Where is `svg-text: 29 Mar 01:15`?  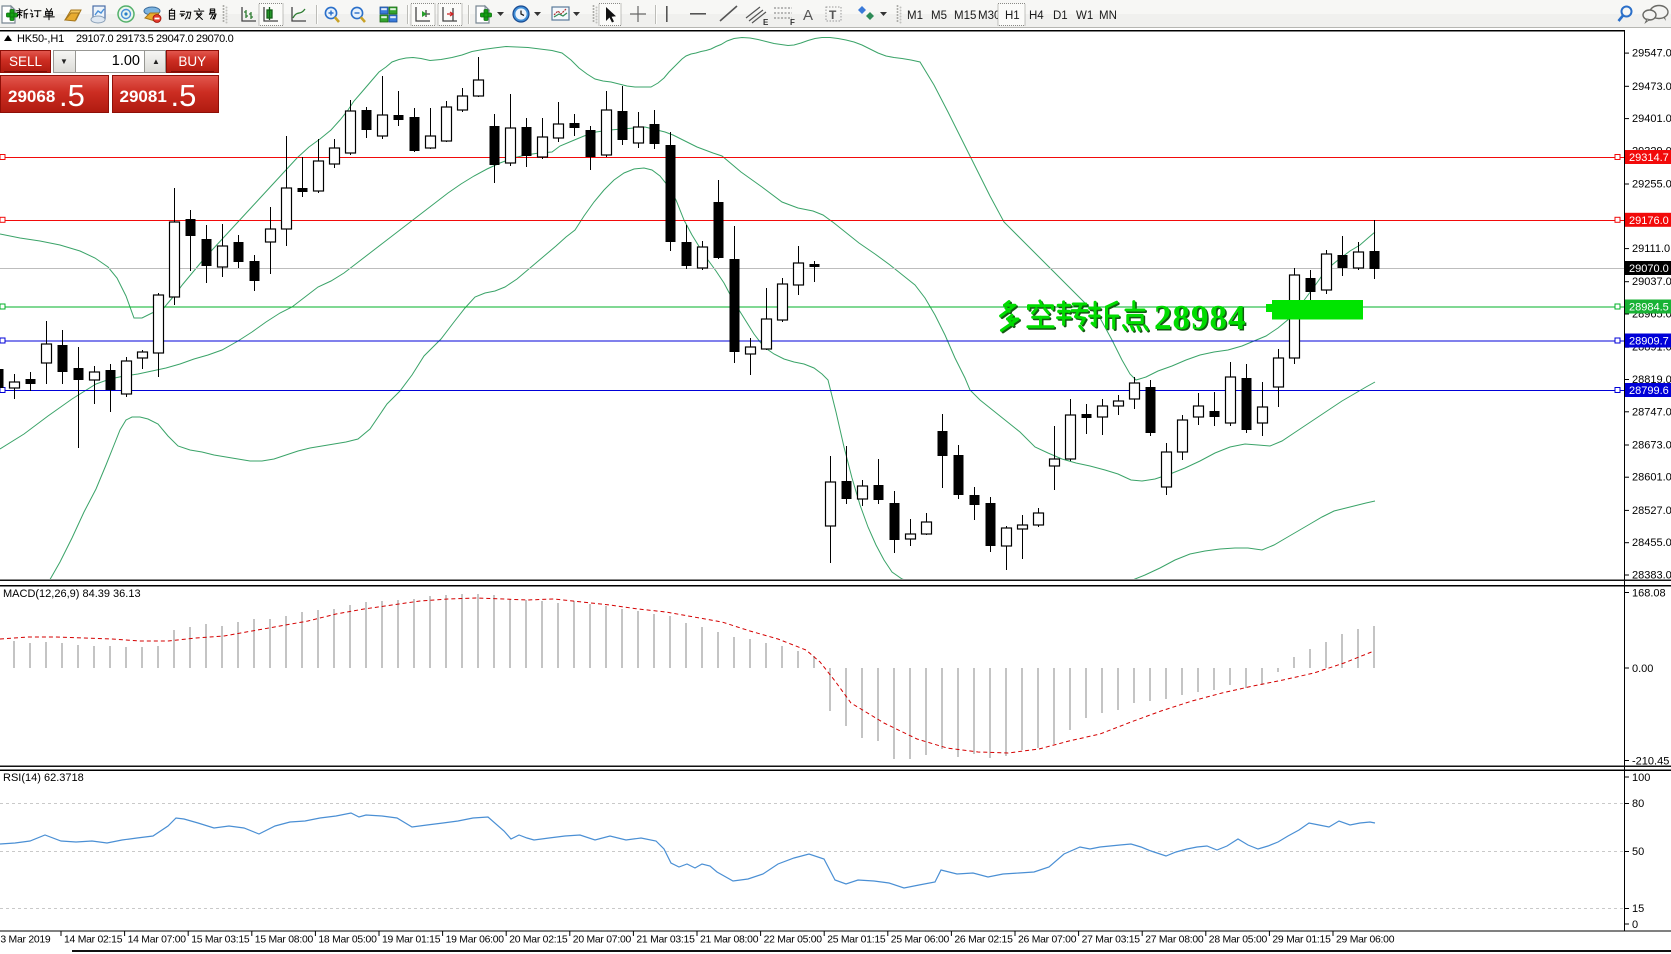
svg-text: 29 Mar 01:15 is located at coordinates (1301, 940).